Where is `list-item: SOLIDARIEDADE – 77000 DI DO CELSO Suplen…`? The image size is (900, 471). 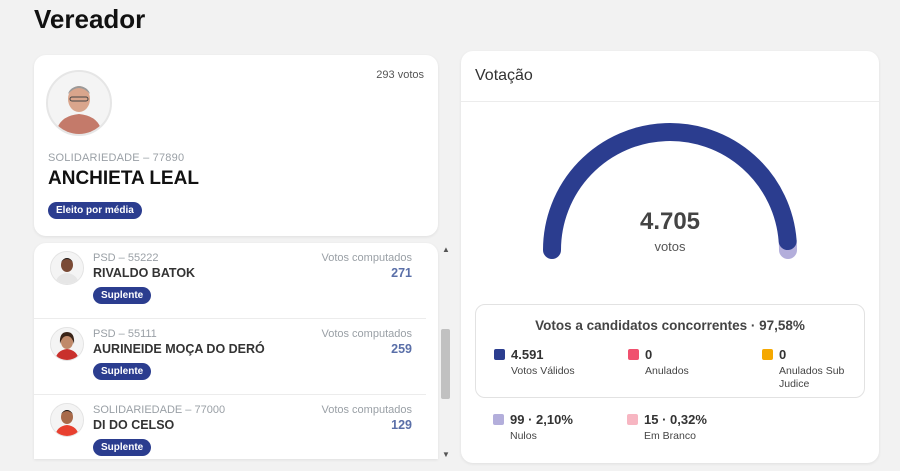
list-item: SOLIDARIEDADE – 77000 DI DO CELSO Suplen… is located at coordinates (230, 427).